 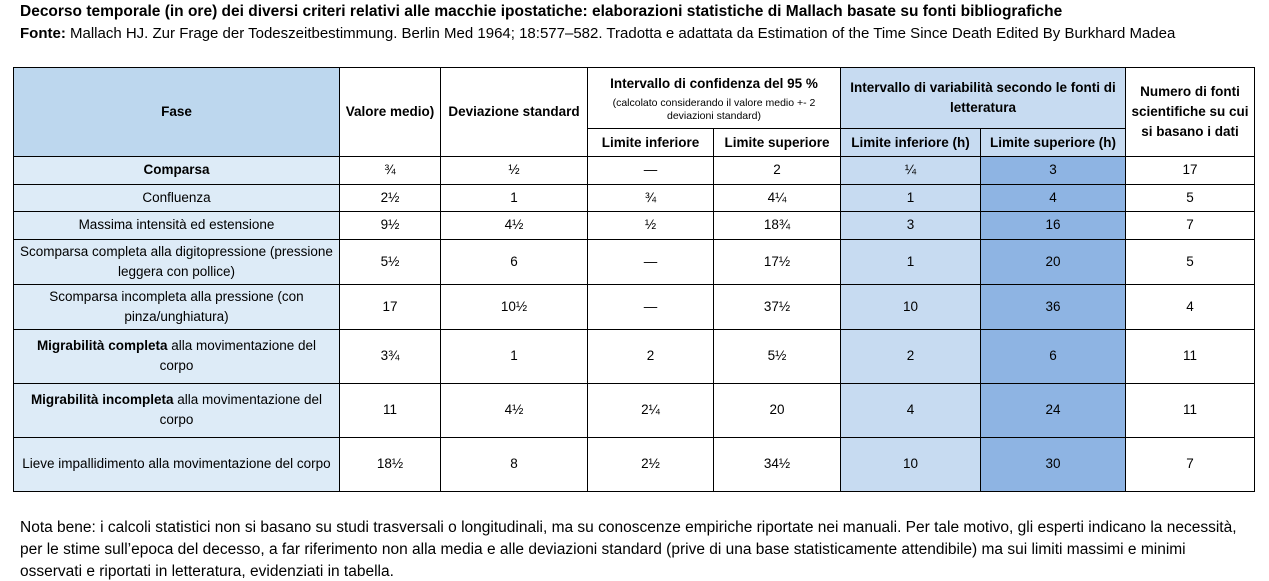 I want to click on cell-var-upper: 6, so click(x=1053, y=356).